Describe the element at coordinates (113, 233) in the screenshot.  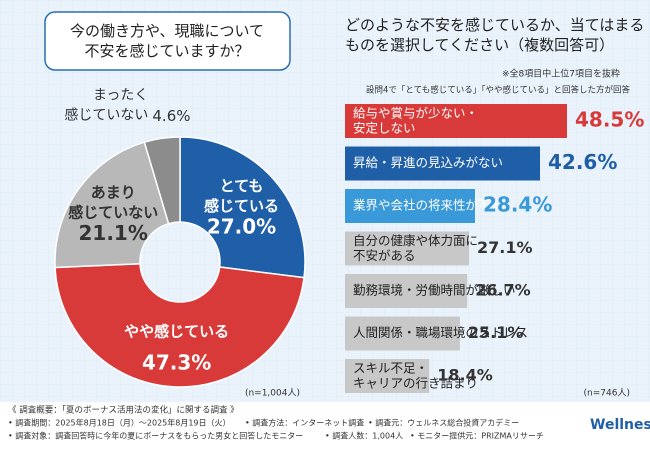
I see `segment-value: 21.1%` at that location.